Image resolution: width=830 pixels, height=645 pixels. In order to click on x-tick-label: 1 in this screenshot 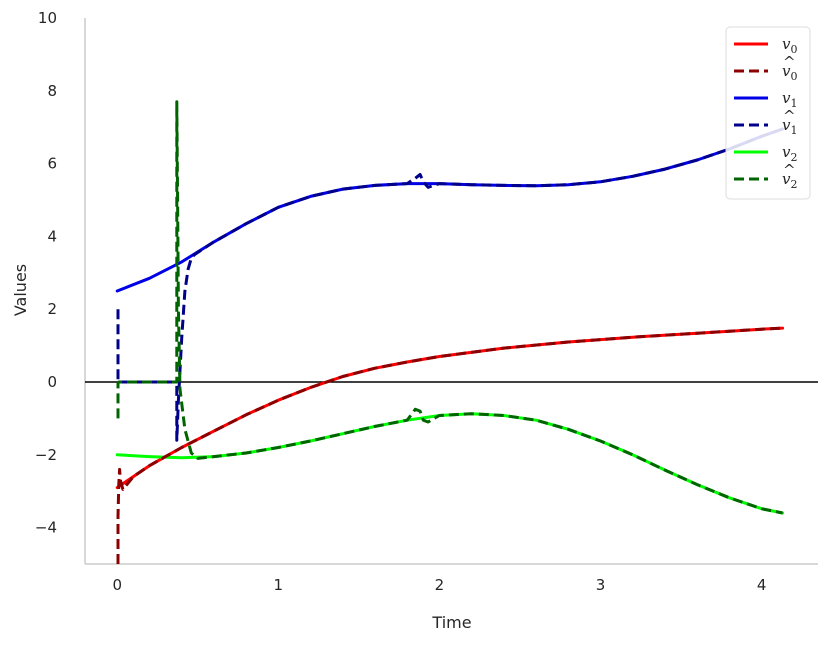, I will do `click(279, 585)`.